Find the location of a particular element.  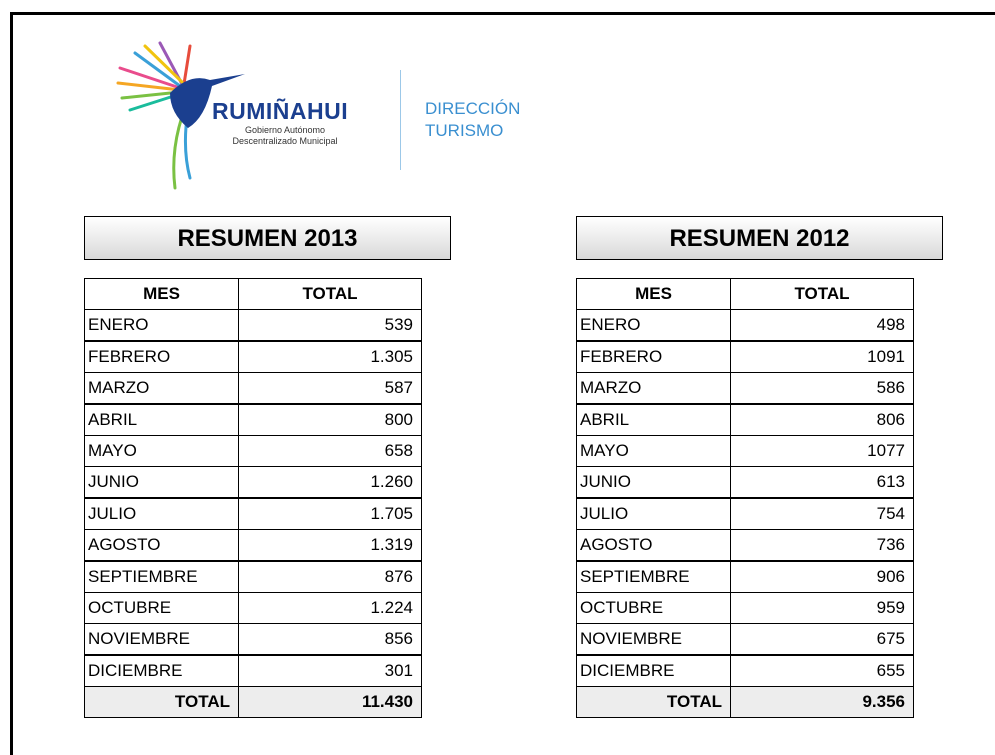

total-cell: 806 is located at coordinates (822, 419).